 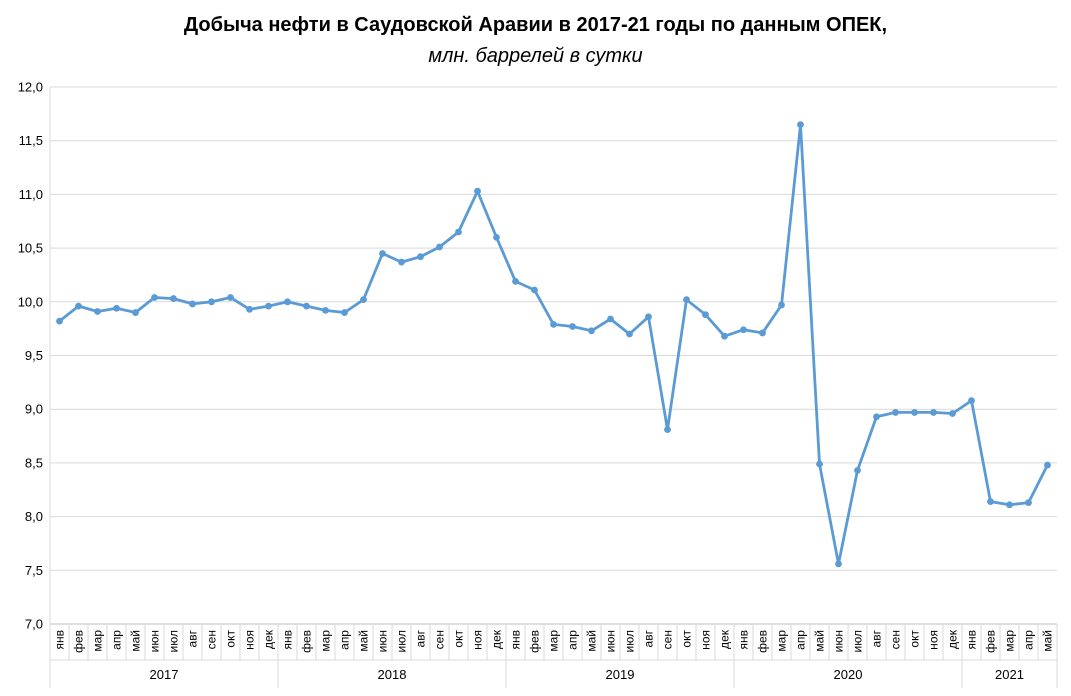 What do you see at coordinates (1009, 674) in the screenshot?
I see `year-label: 2021` at bounding box center [1009, 674].